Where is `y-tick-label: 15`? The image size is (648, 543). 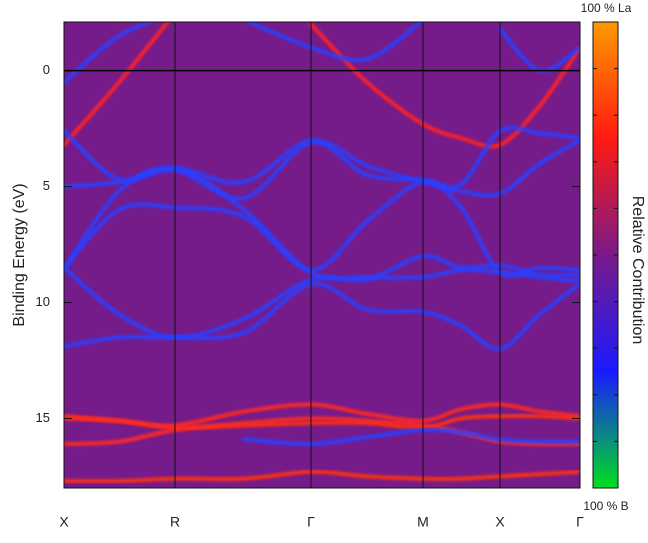 y-tick-label: 15 is located at coordinates (43, 417).